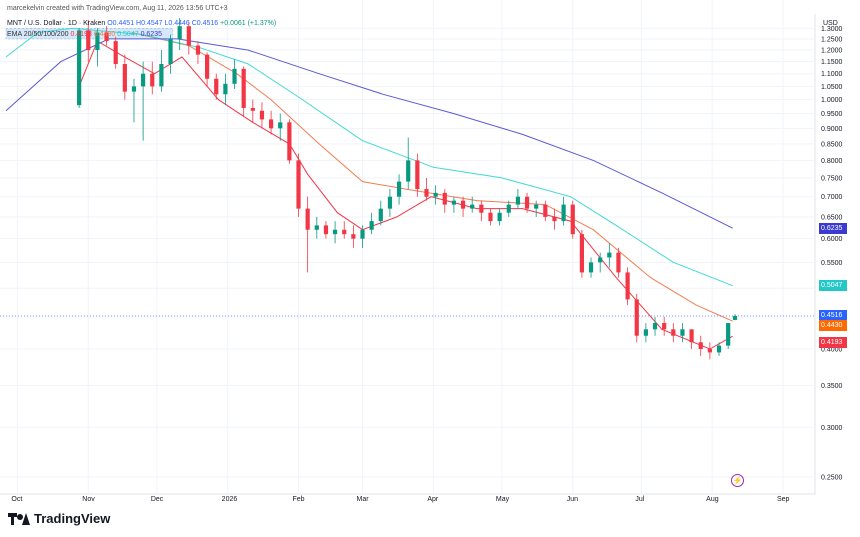 The height and width of the screenshot is (537, 860). What do you see at coordinates (737, 480) in the screenshot?
I see `lightning-icon: ⚡` at bounding box center [737, 480].